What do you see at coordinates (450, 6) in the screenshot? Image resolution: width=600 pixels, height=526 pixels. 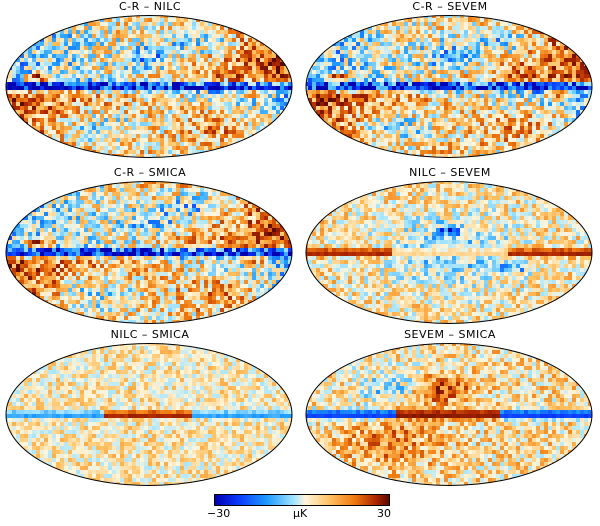 I see `panel-title: C-R – SEVEM` at bounding box center [450, 6].